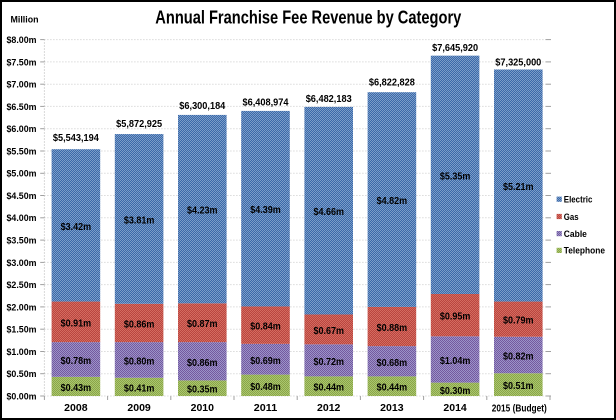 This screenshot has height=420, width=616. Describe the element at coordinates (571, 217) in the screenshot. I see `svg-text: Gas` at that location.